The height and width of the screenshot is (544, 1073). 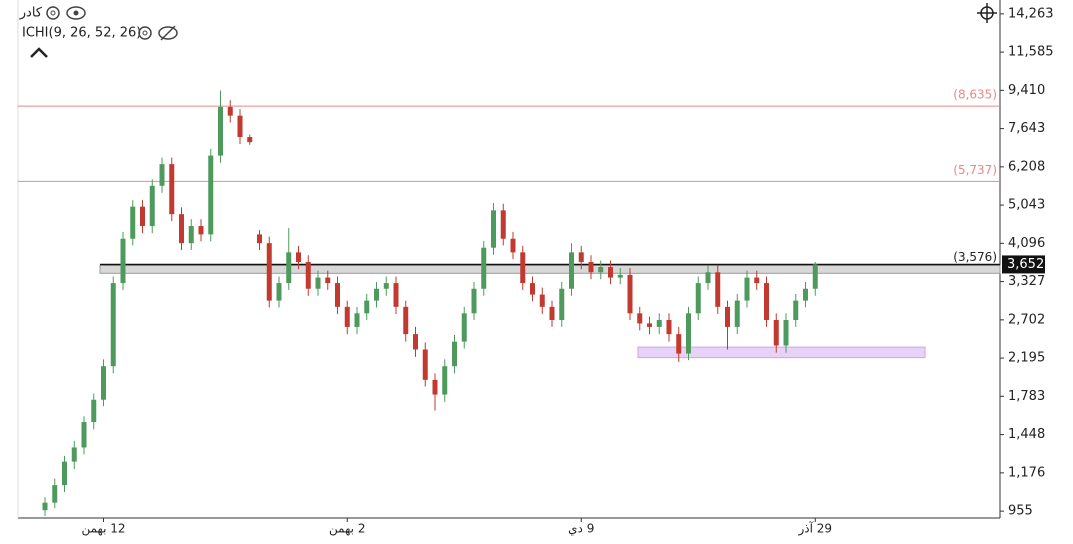 I want to click on x-tick-label: 9 دي, so click(x=581, y=529).